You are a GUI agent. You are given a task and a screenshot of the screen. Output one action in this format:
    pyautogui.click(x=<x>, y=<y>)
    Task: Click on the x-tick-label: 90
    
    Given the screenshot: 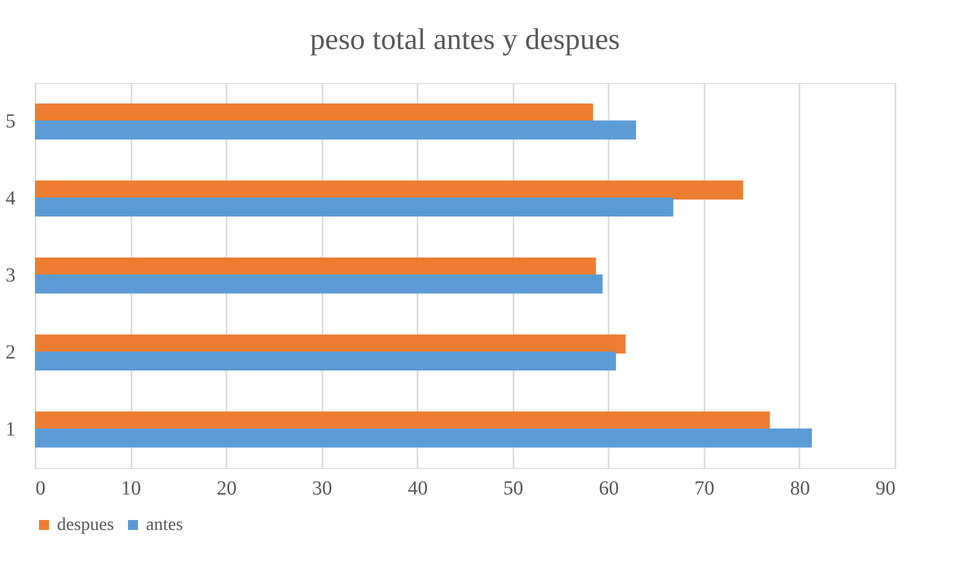 What is the action you would take?
    pyautogui.click(x=886, y=489)
    